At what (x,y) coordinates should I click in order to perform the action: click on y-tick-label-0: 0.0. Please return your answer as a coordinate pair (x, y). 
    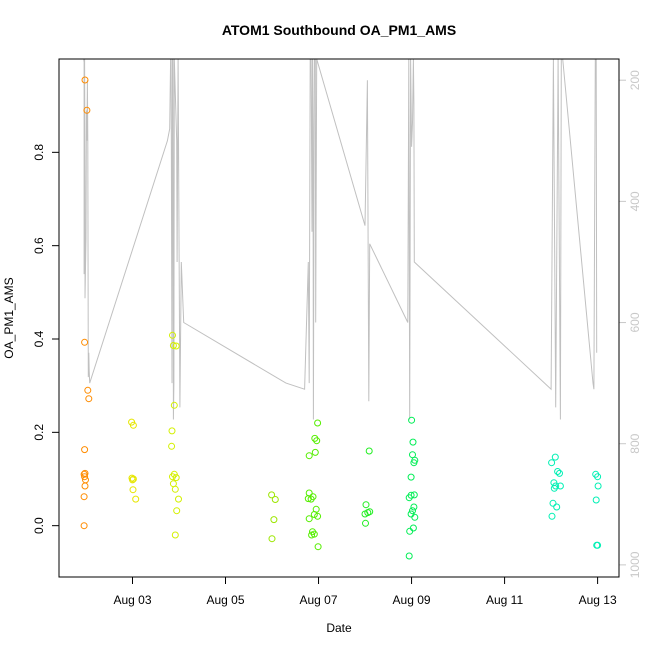
    Looking at the image, I should click on (39, 525).